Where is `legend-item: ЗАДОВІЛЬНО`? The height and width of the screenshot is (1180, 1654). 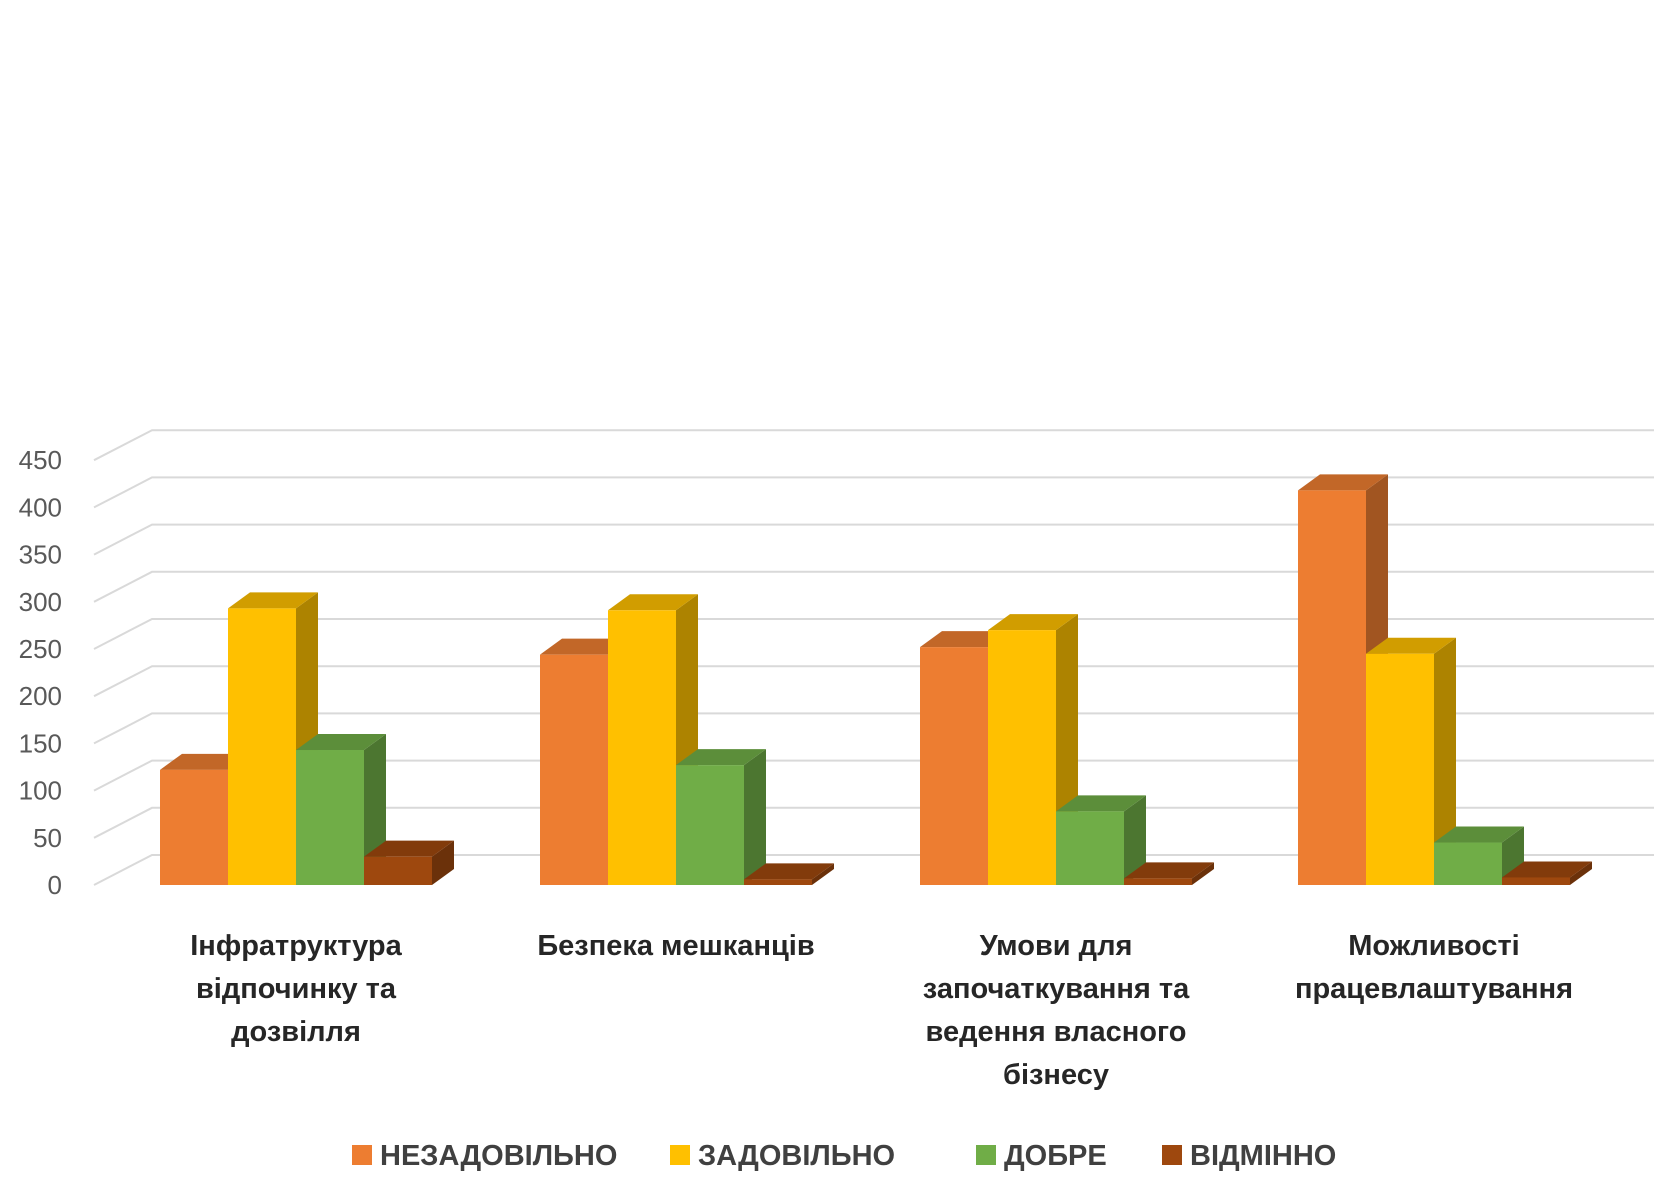
legend-item: ЗАДОВІЛЬНО is located at coordinates (782, 1156).